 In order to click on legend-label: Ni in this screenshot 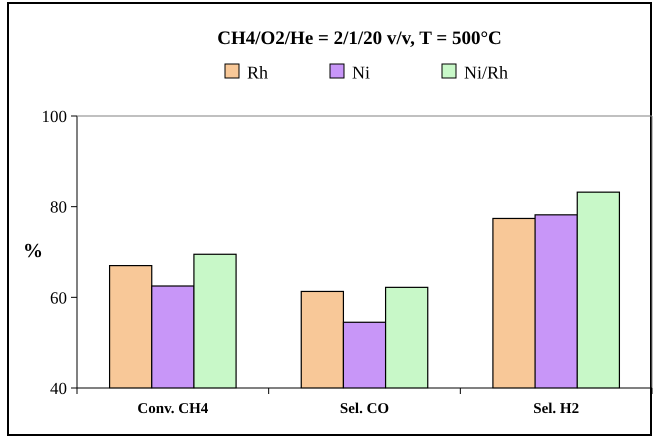, I will do `click(361, 72)`.